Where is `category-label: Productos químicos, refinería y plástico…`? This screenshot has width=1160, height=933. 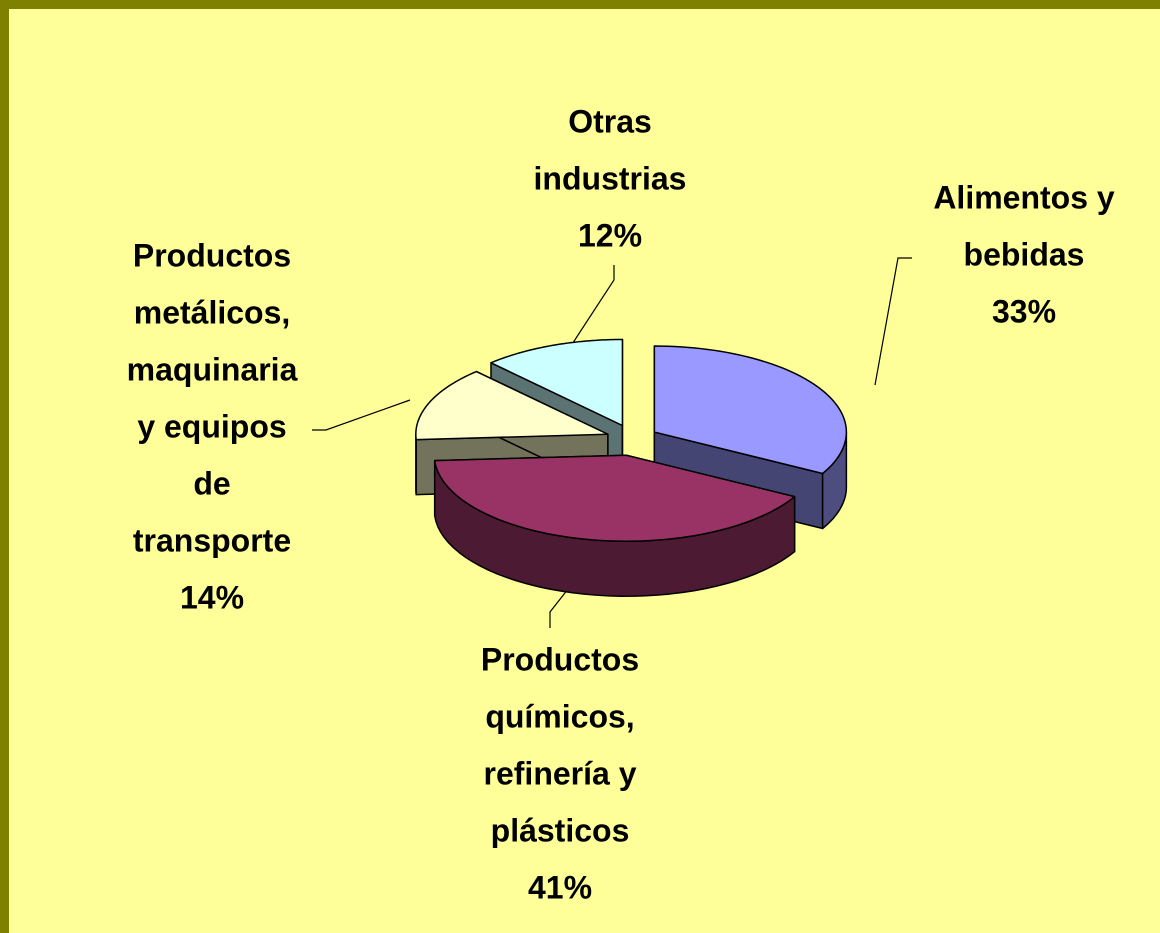
category-label: Productos químicos, refinería y plástico… is located at coordinates (560, 745).